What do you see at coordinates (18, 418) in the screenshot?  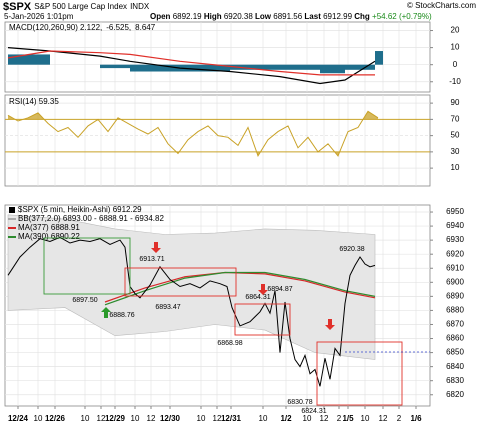 I see `x-tick-label: 12/24` at bounding box center [18, 418].